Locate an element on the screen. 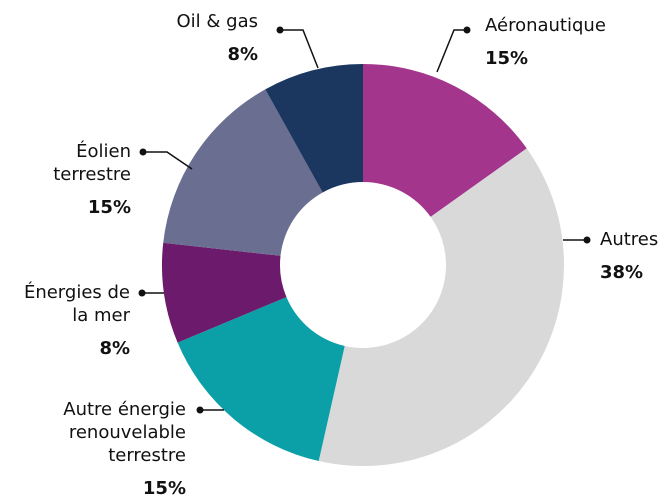 The image size is (667, 502). category-name: Énergies de la mer is located at coordinates (76, 304).